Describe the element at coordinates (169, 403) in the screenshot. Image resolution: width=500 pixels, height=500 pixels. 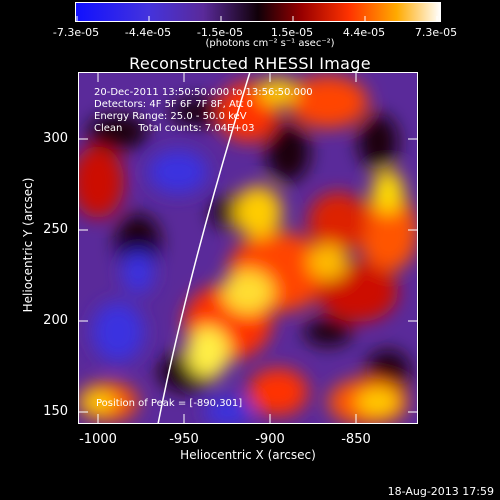
I see `peak-position: Position of Peak = [-890,301]` at that location.